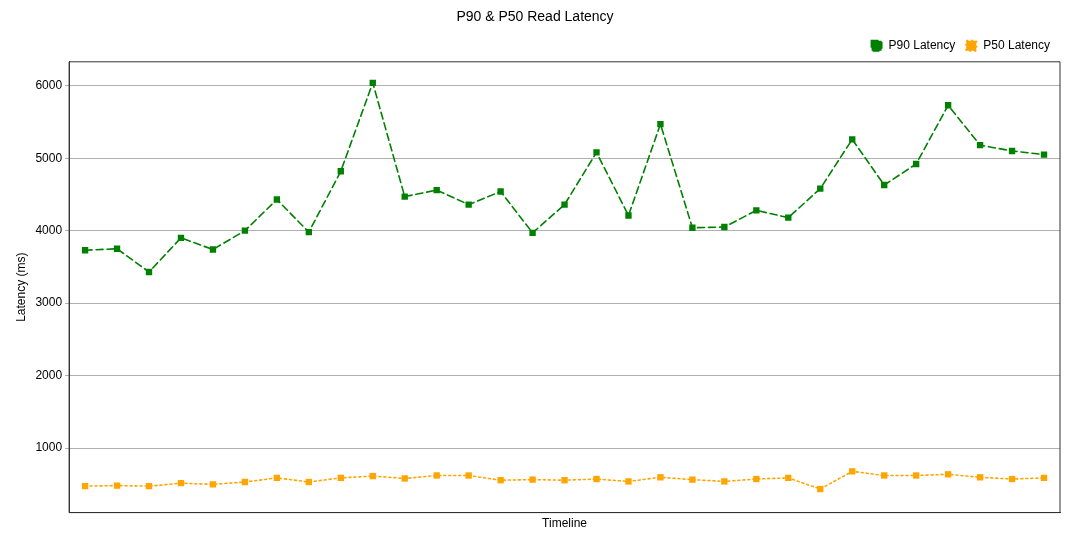 This screenshot has height=540, width=1080. What do you see at coordinates (49, 374) in the screenshot?
I see `y-tick-label: 2000` at bounding box center [49, 374].